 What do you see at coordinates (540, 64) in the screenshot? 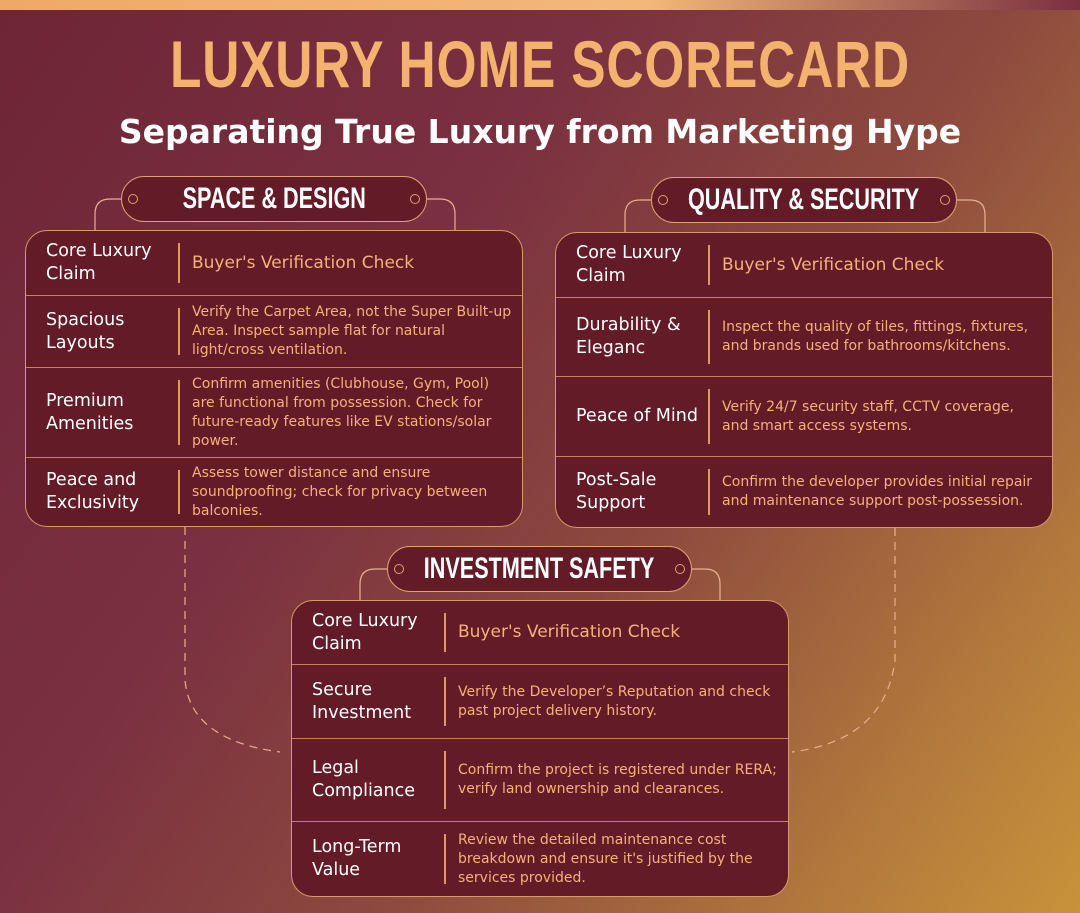
I see `page-title: LUXURY HOME SCORECARD` at bounding box center [540, 64].